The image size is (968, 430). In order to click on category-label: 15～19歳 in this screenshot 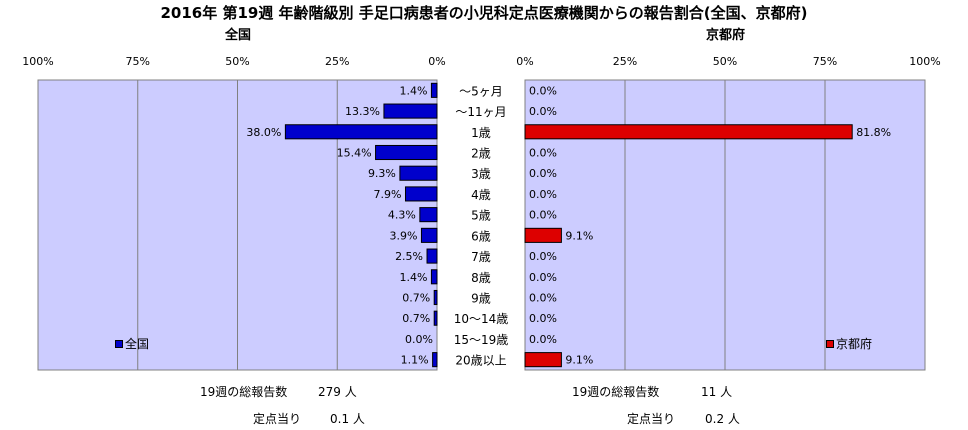, I will do `click(481, 340)`.